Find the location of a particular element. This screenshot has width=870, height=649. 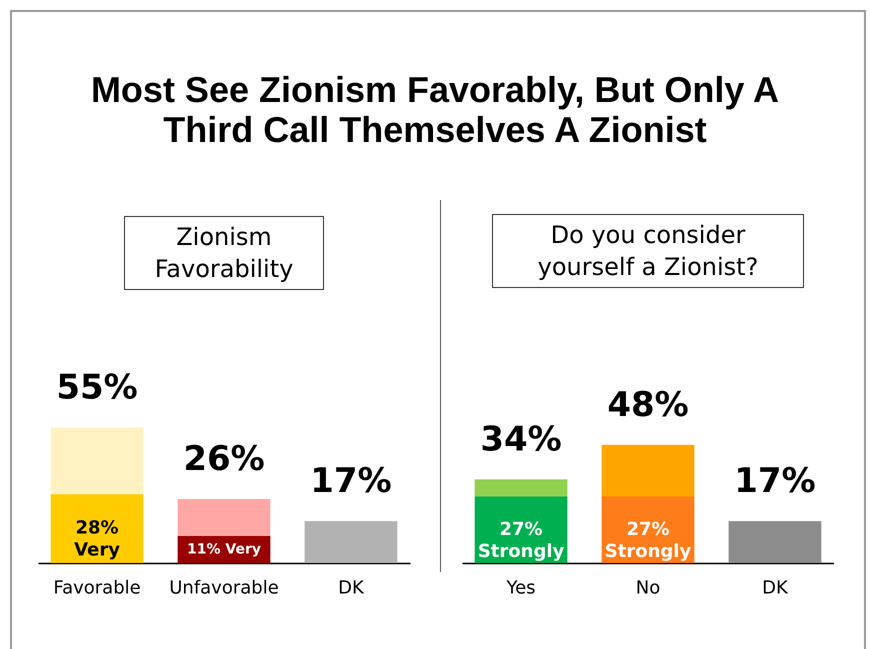

total-label: 34% is located at coordinates (521, 439).